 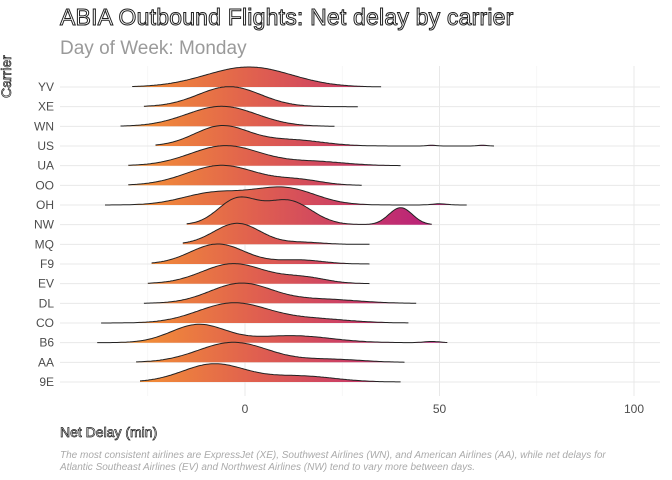 What do you see at coordinates (44, 225) in the screenshot?
I see `y-tick-label: NW` at bounding box center [44, 225].